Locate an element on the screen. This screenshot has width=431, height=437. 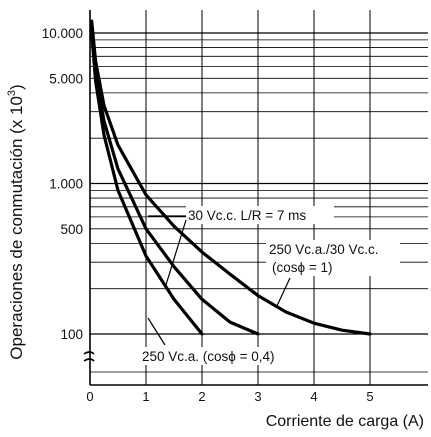
y-tick-label: 1.000 is located at coordinates (66, 184).